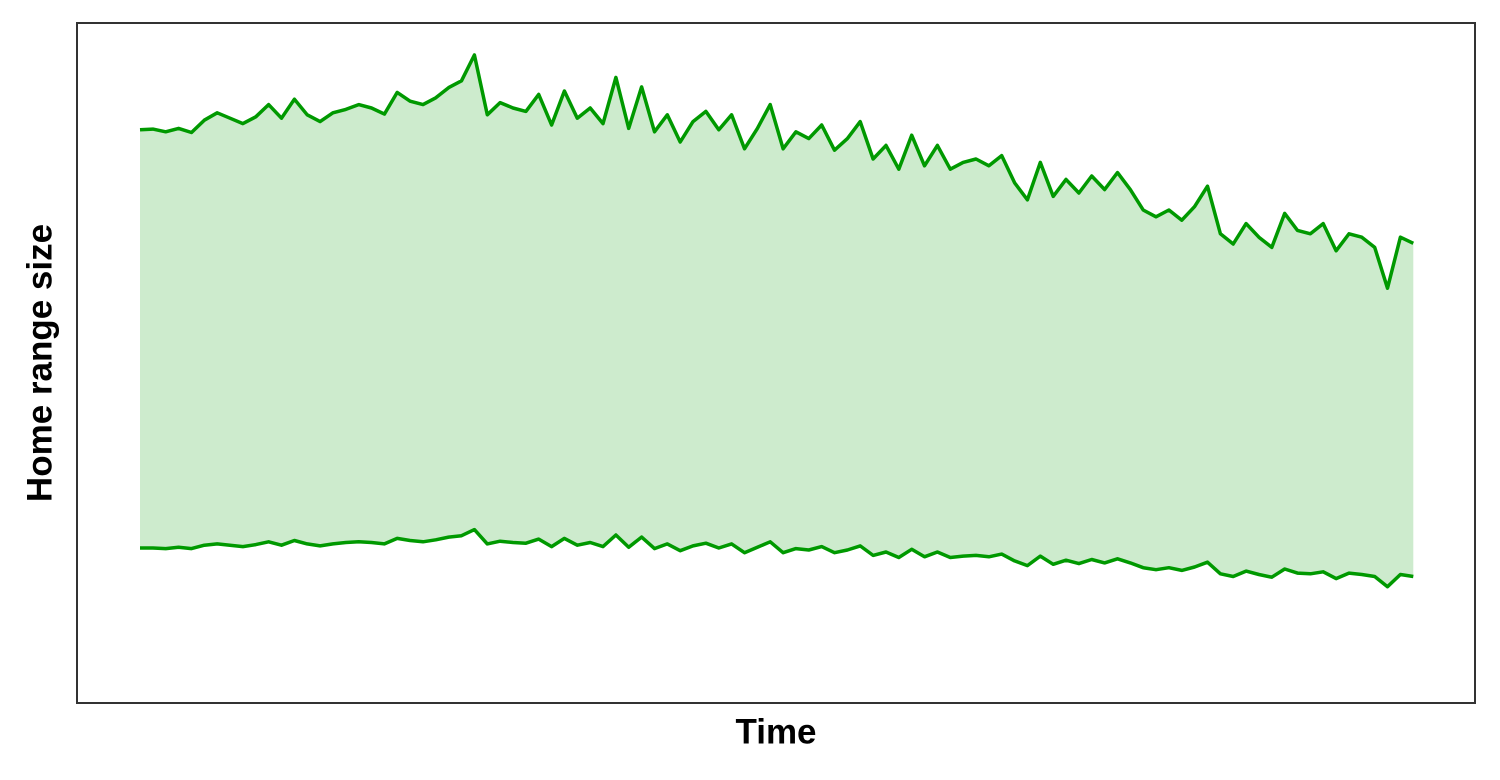 This screenshot has height=780, width=1500. What do you see at coordinates (777, 558) in the screenshot?
I see `series-line` at bounding box center [777, 558].